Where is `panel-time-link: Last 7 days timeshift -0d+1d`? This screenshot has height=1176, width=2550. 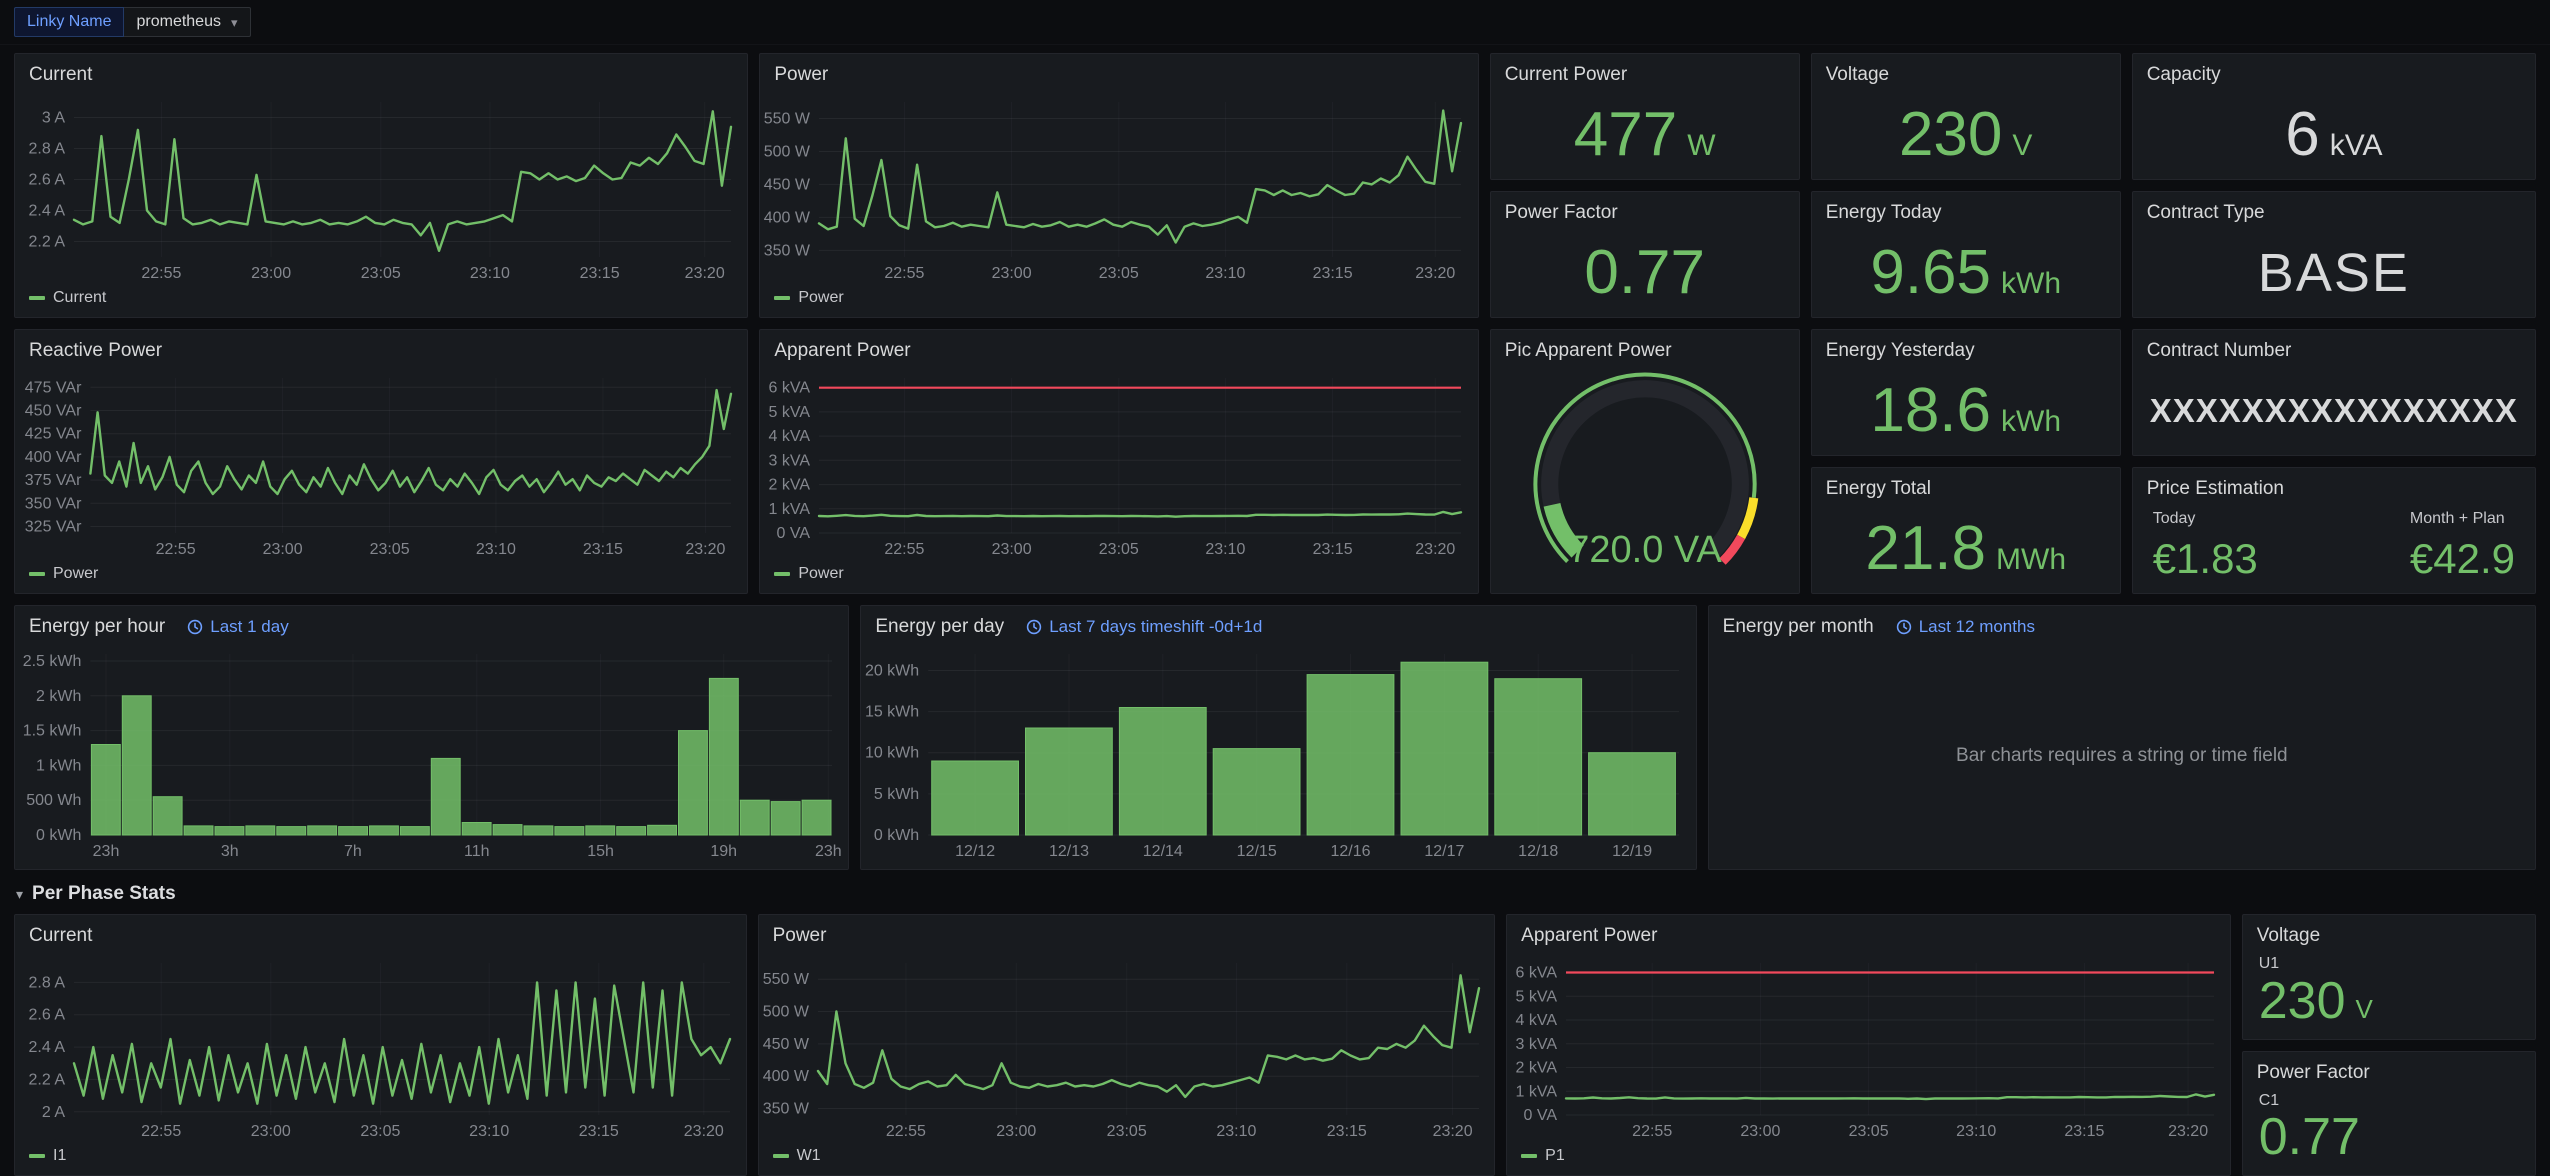
panel-time-link: Last 7 days timeshift -0d+1d is located at coordinates (1144, 627).